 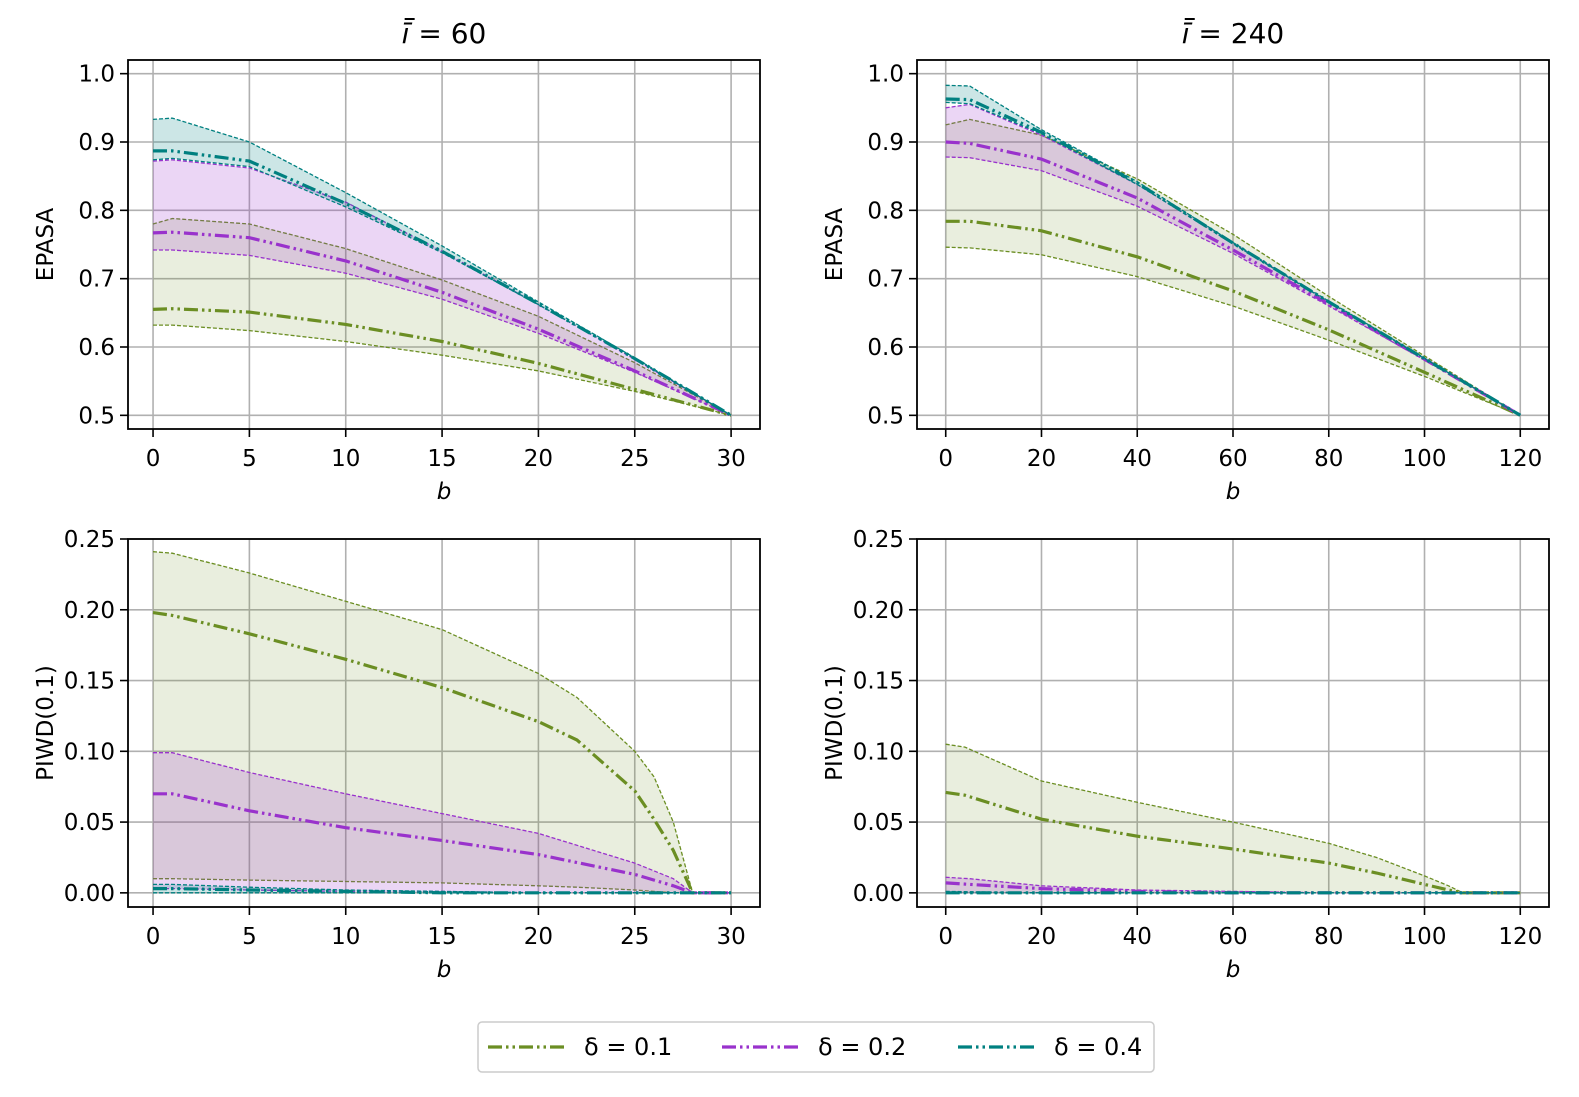 I want to click on x-tick-label: 10, so click(x=345, y=459).